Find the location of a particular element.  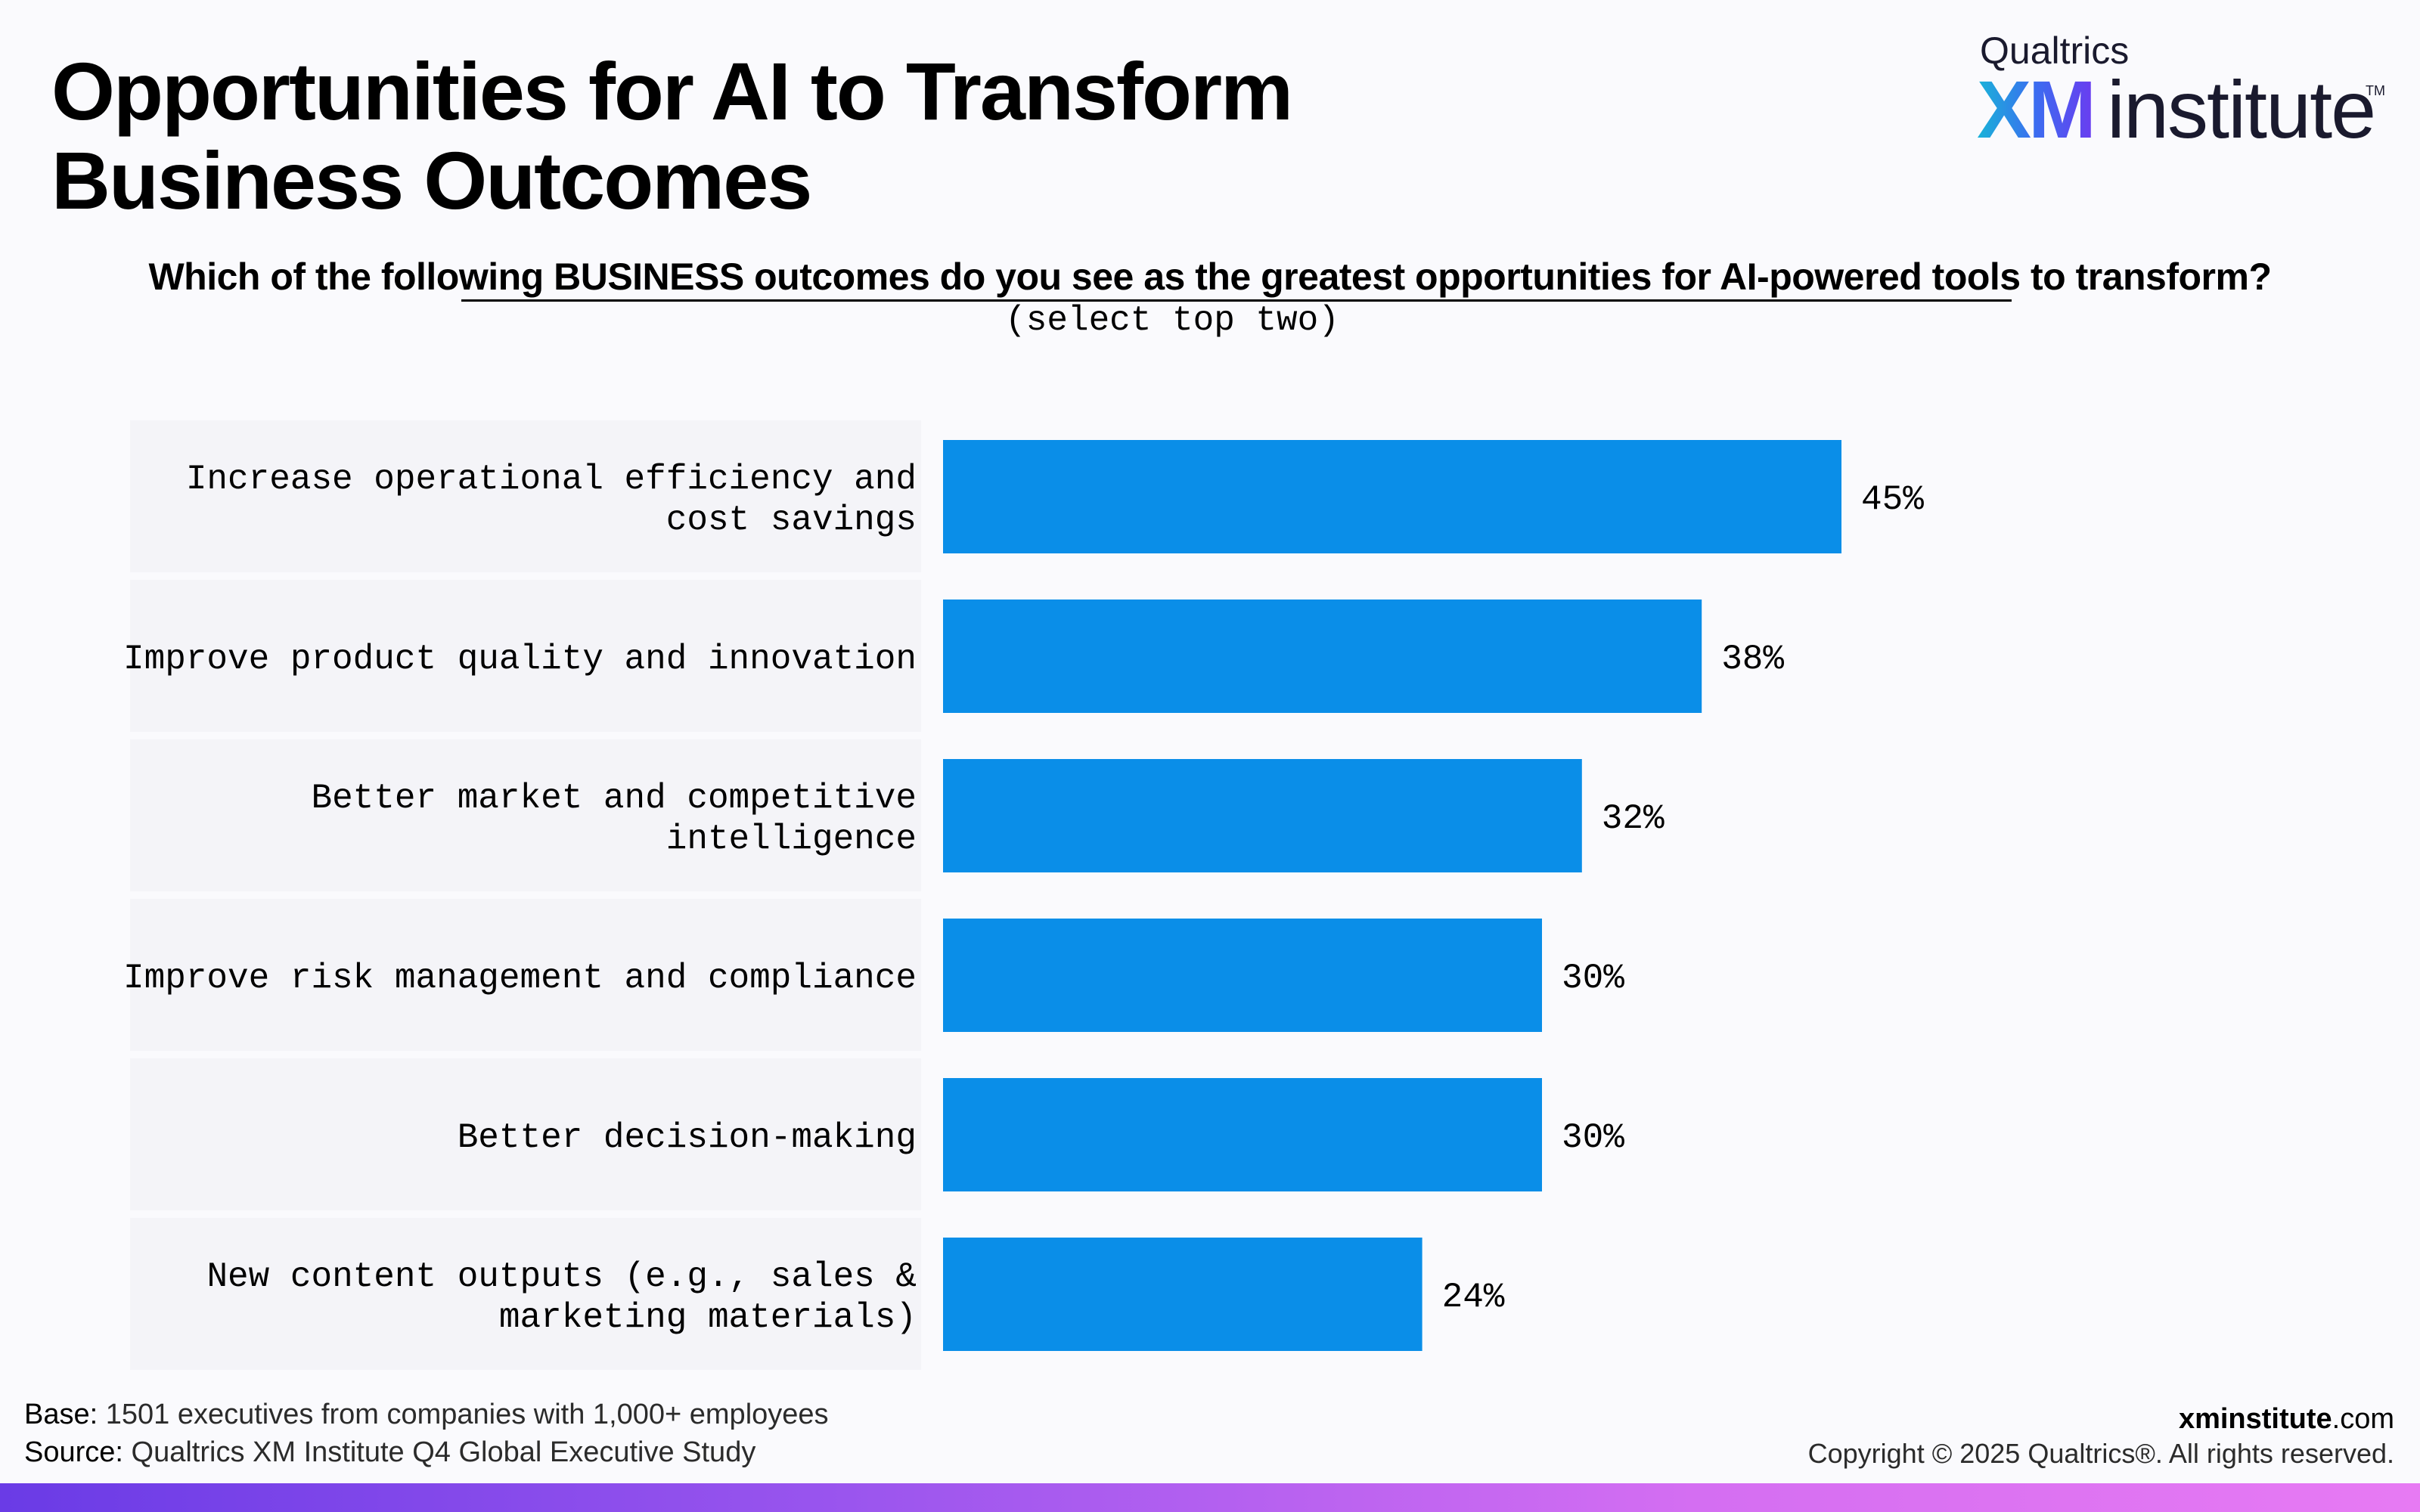

category-label: Improve risk management and compliance is located at coordinates (520, 978).